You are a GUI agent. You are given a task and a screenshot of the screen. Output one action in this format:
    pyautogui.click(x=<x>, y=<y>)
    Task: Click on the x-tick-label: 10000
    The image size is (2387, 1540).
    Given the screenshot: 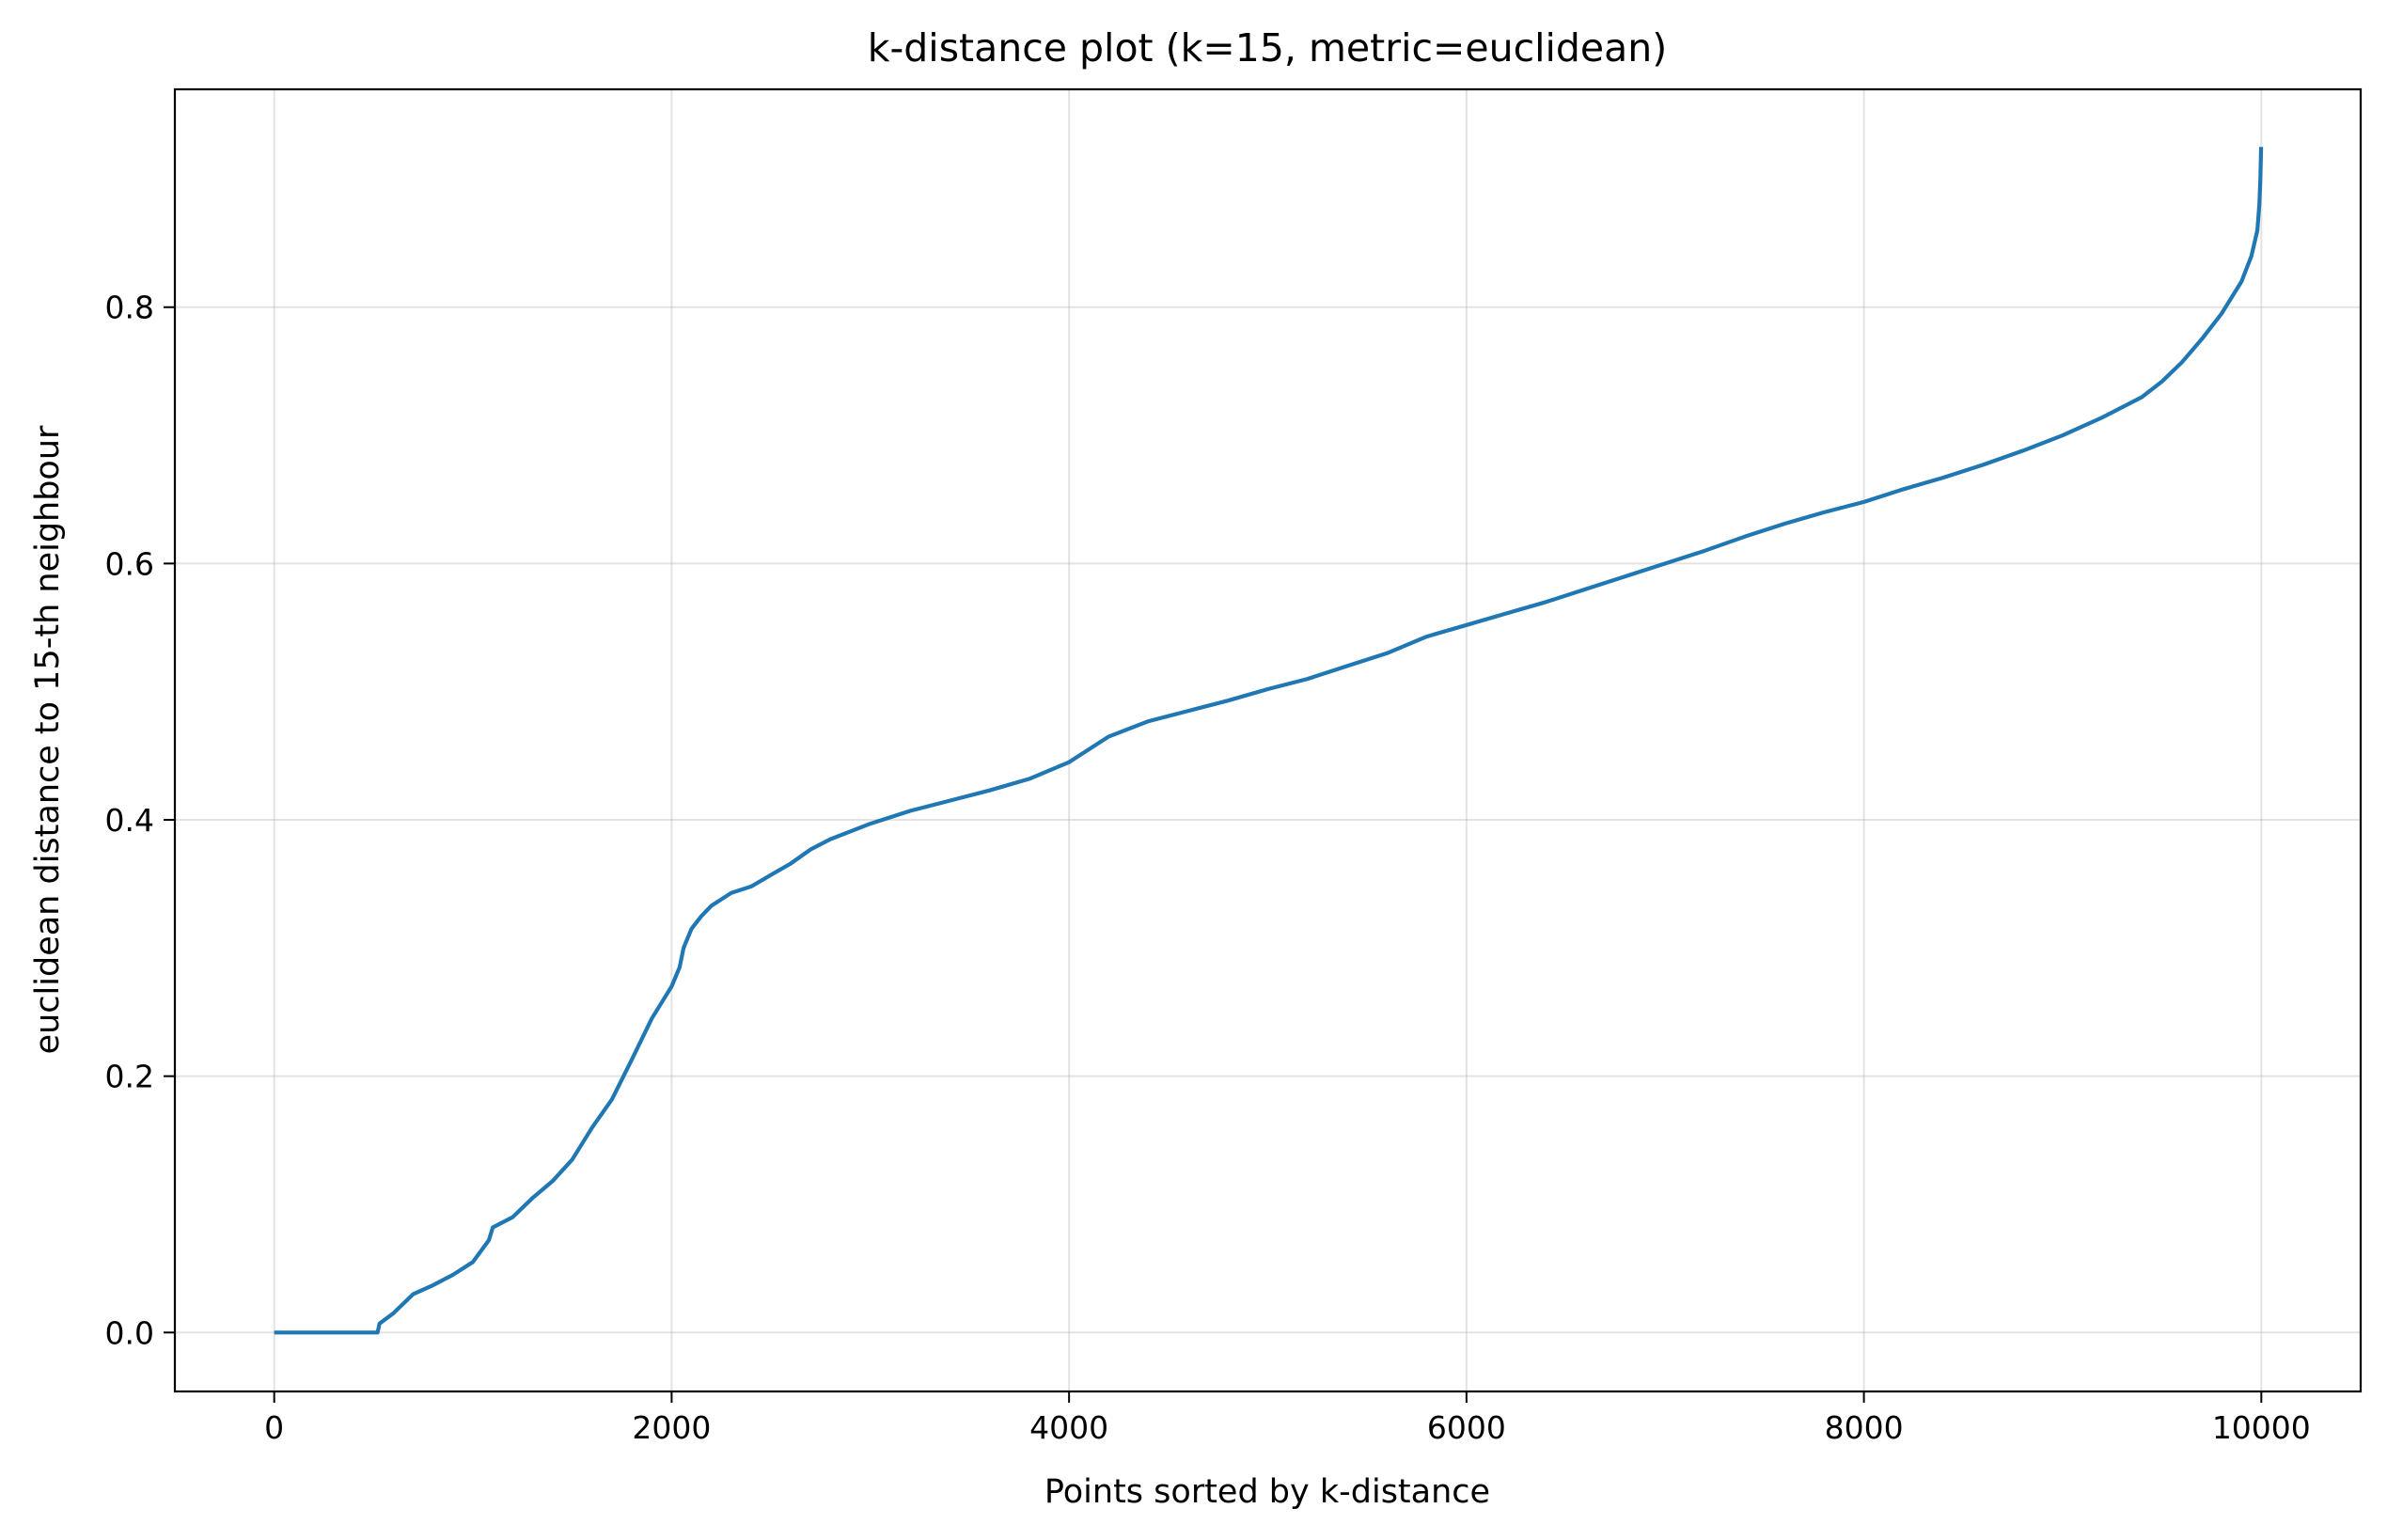 What is the action you would take?
    pyautogui.click(x=2261, y=1428)
    